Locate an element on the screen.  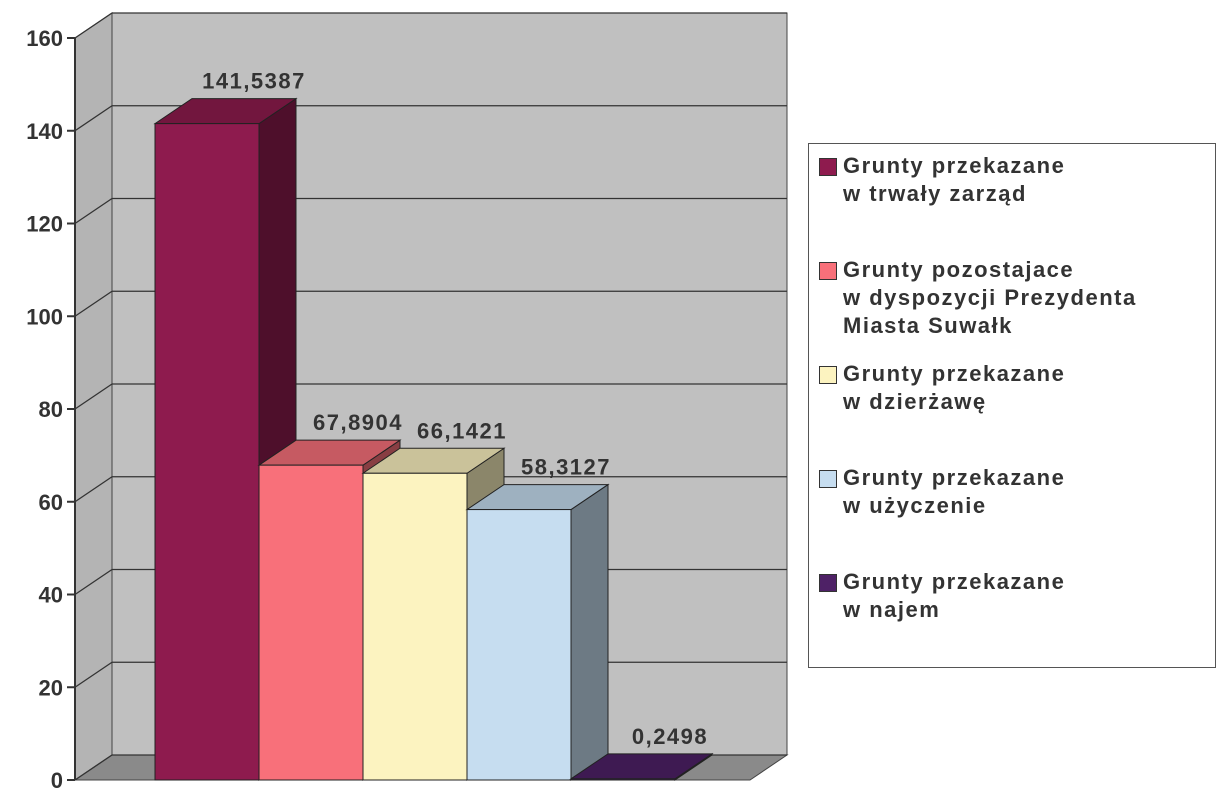
y-tick-label: 0 is located at coordinates (57, 779).